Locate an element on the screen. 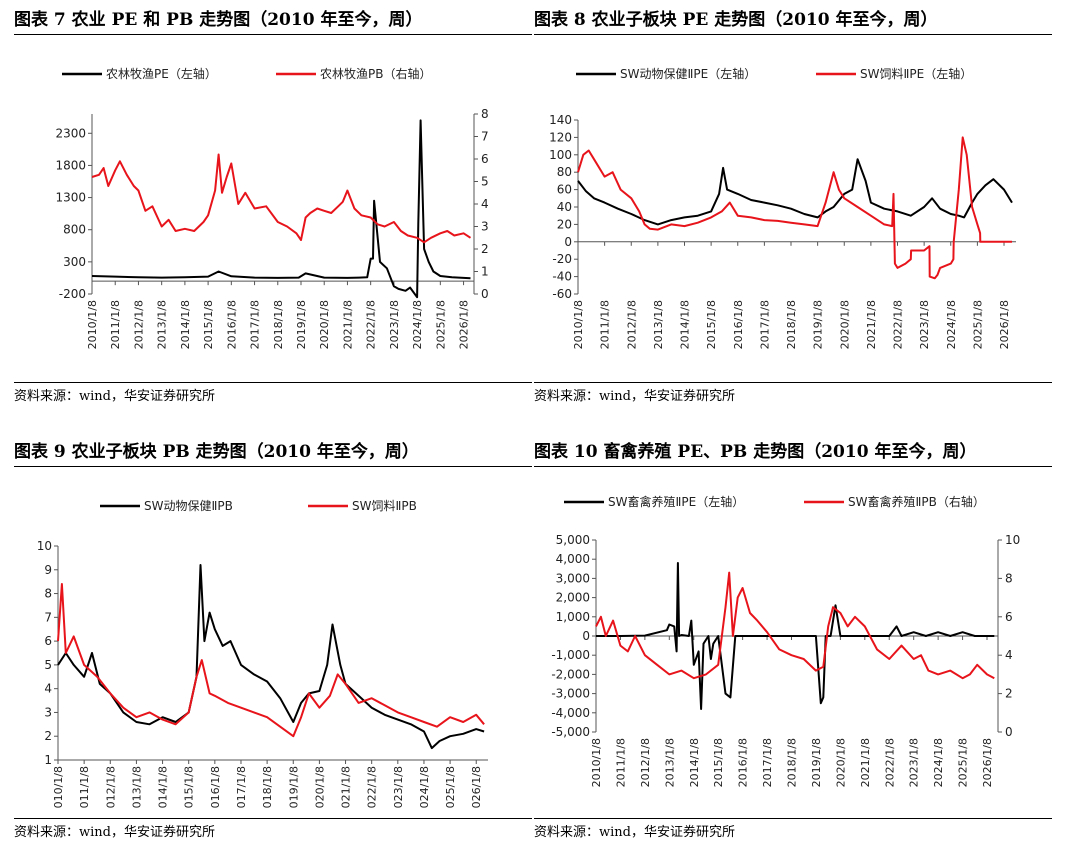 The image size is (1080, 857). y2-tick-label: 1 is located at coordinates (485, 272).